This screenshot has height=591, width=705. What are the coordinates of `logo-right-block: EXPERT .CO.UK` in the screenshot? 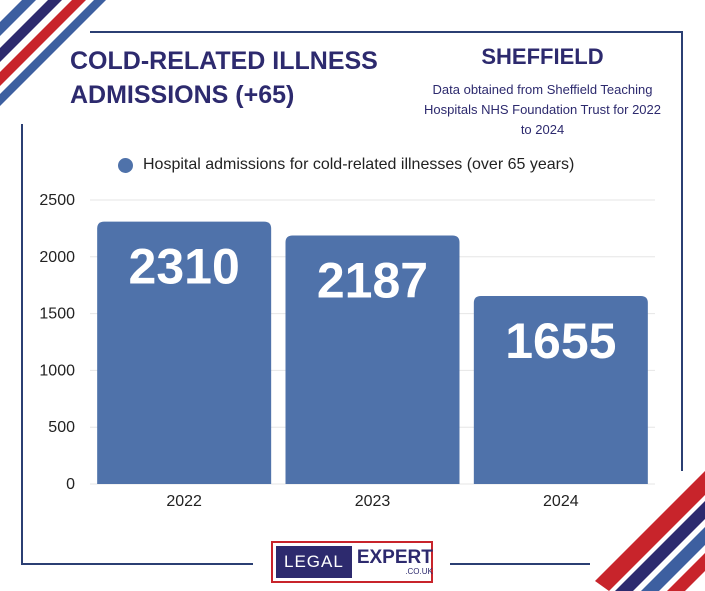 It's located at (392, 562).